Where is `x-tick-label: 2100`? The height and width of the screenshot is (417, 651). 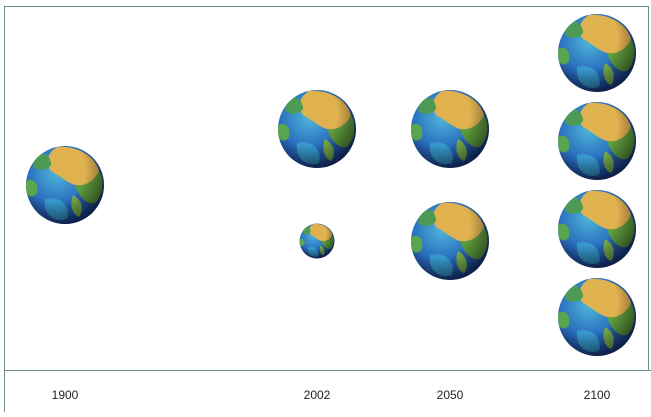 x-tick-label: 2100 is located at coordinates (597, 395).